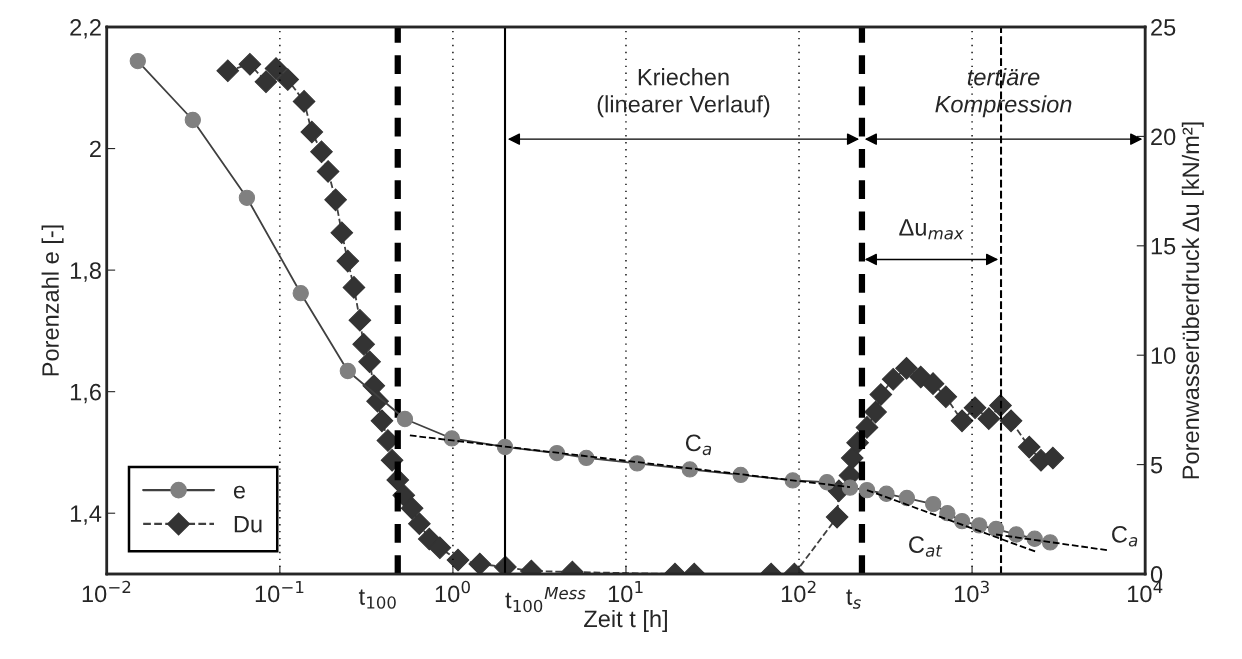 The height and width of the screenshot is (659, 1242). I want to click on x-tick-label: 10$^{0}$, so click(452, 591).